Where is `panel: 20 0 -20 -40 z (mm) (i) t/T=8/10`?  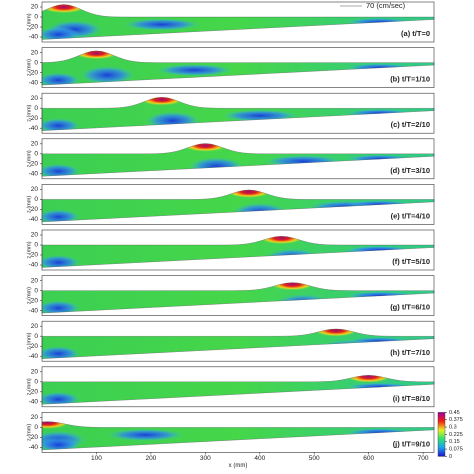
panel: 20 0 -20 -40 z (mm) (i) t/T=8/10 is located at coordinates (230, 387).